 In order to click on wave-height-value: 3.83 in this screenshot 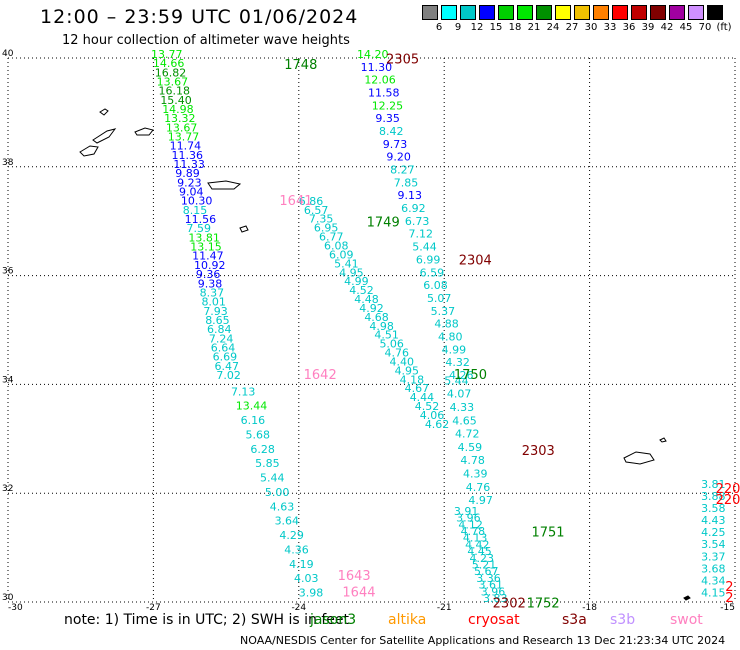, I will do `click(495, 598)`.